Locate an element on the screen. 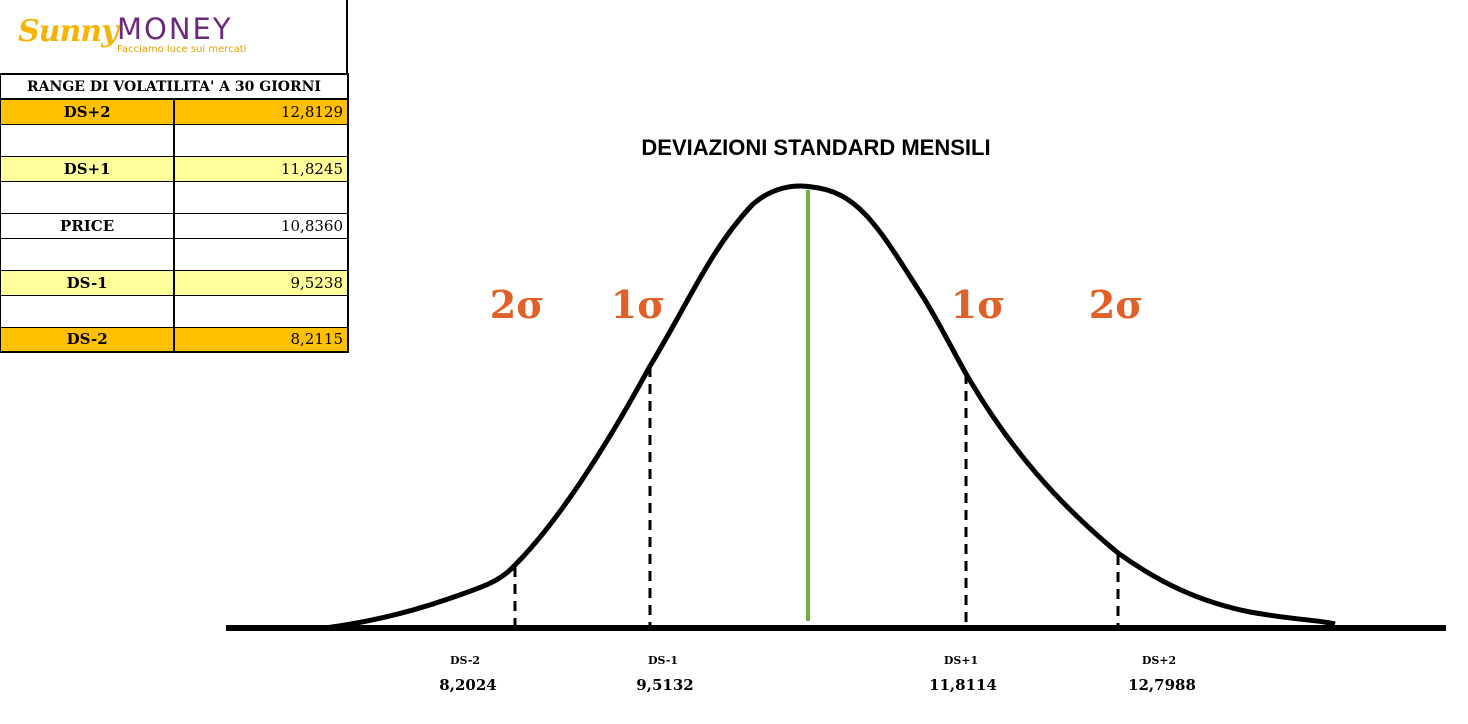 This screenshot has width=1468, height=724. logo-tagline: Facciamo luce sui mercati is located at coordinates (182, 49).